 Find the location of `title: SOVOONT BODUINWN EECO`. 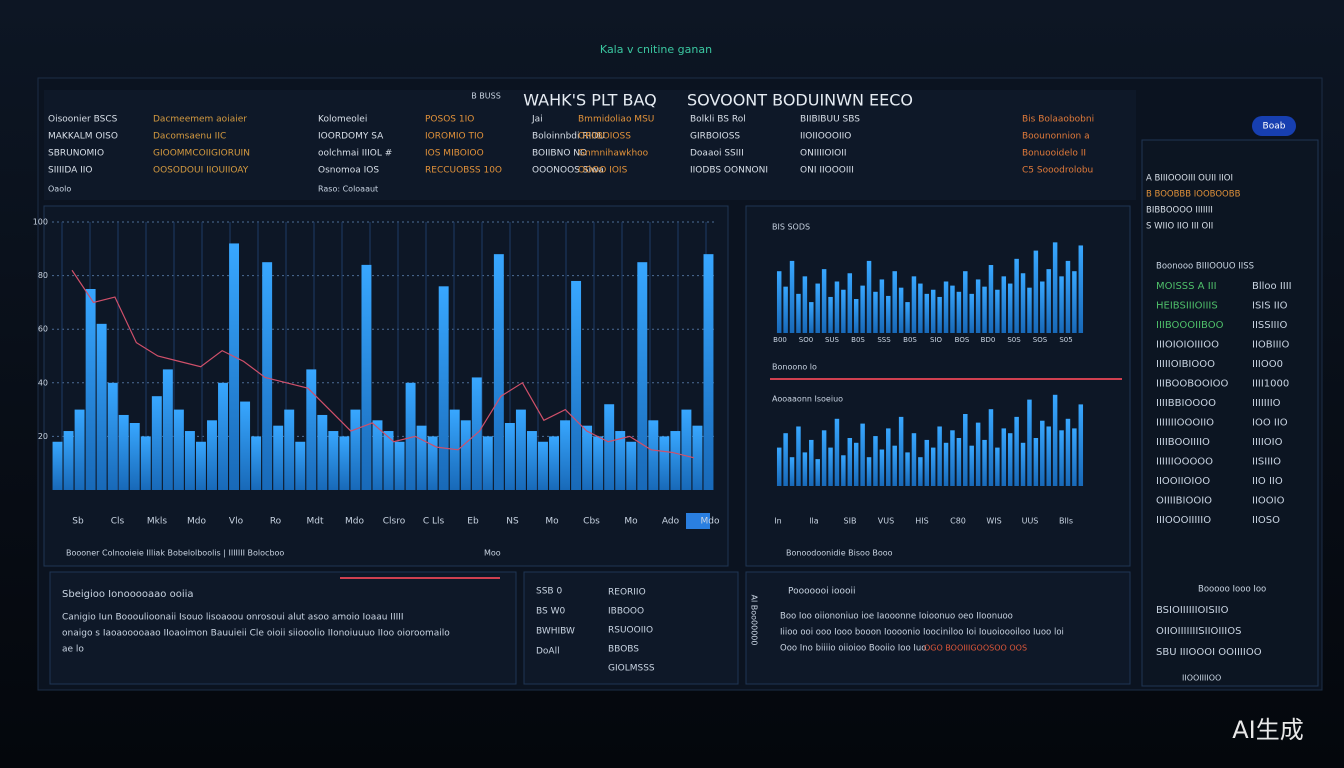

title: SOVOONT BODUINWN EECO is located at coordinates (800, 100).